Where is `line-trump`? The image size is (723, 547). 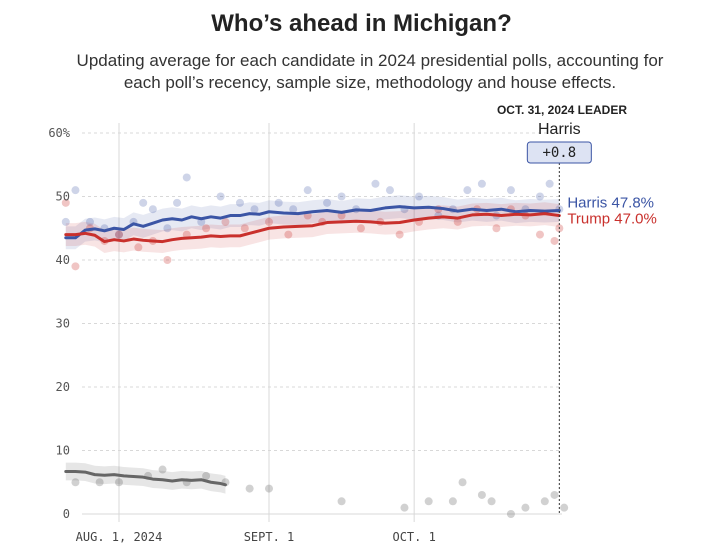
line-trump is located at coordinates (312, 228).